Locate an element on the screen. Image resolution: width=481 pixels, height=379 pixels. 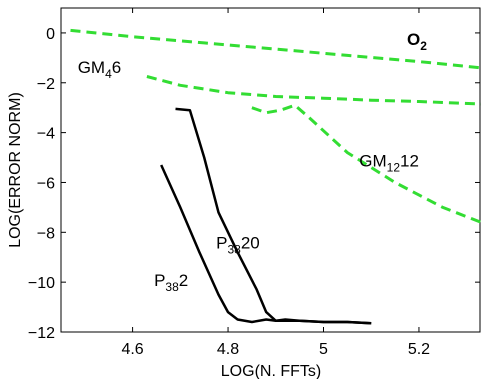
y-tick-label: 0 is located at coordinates (50, 34).